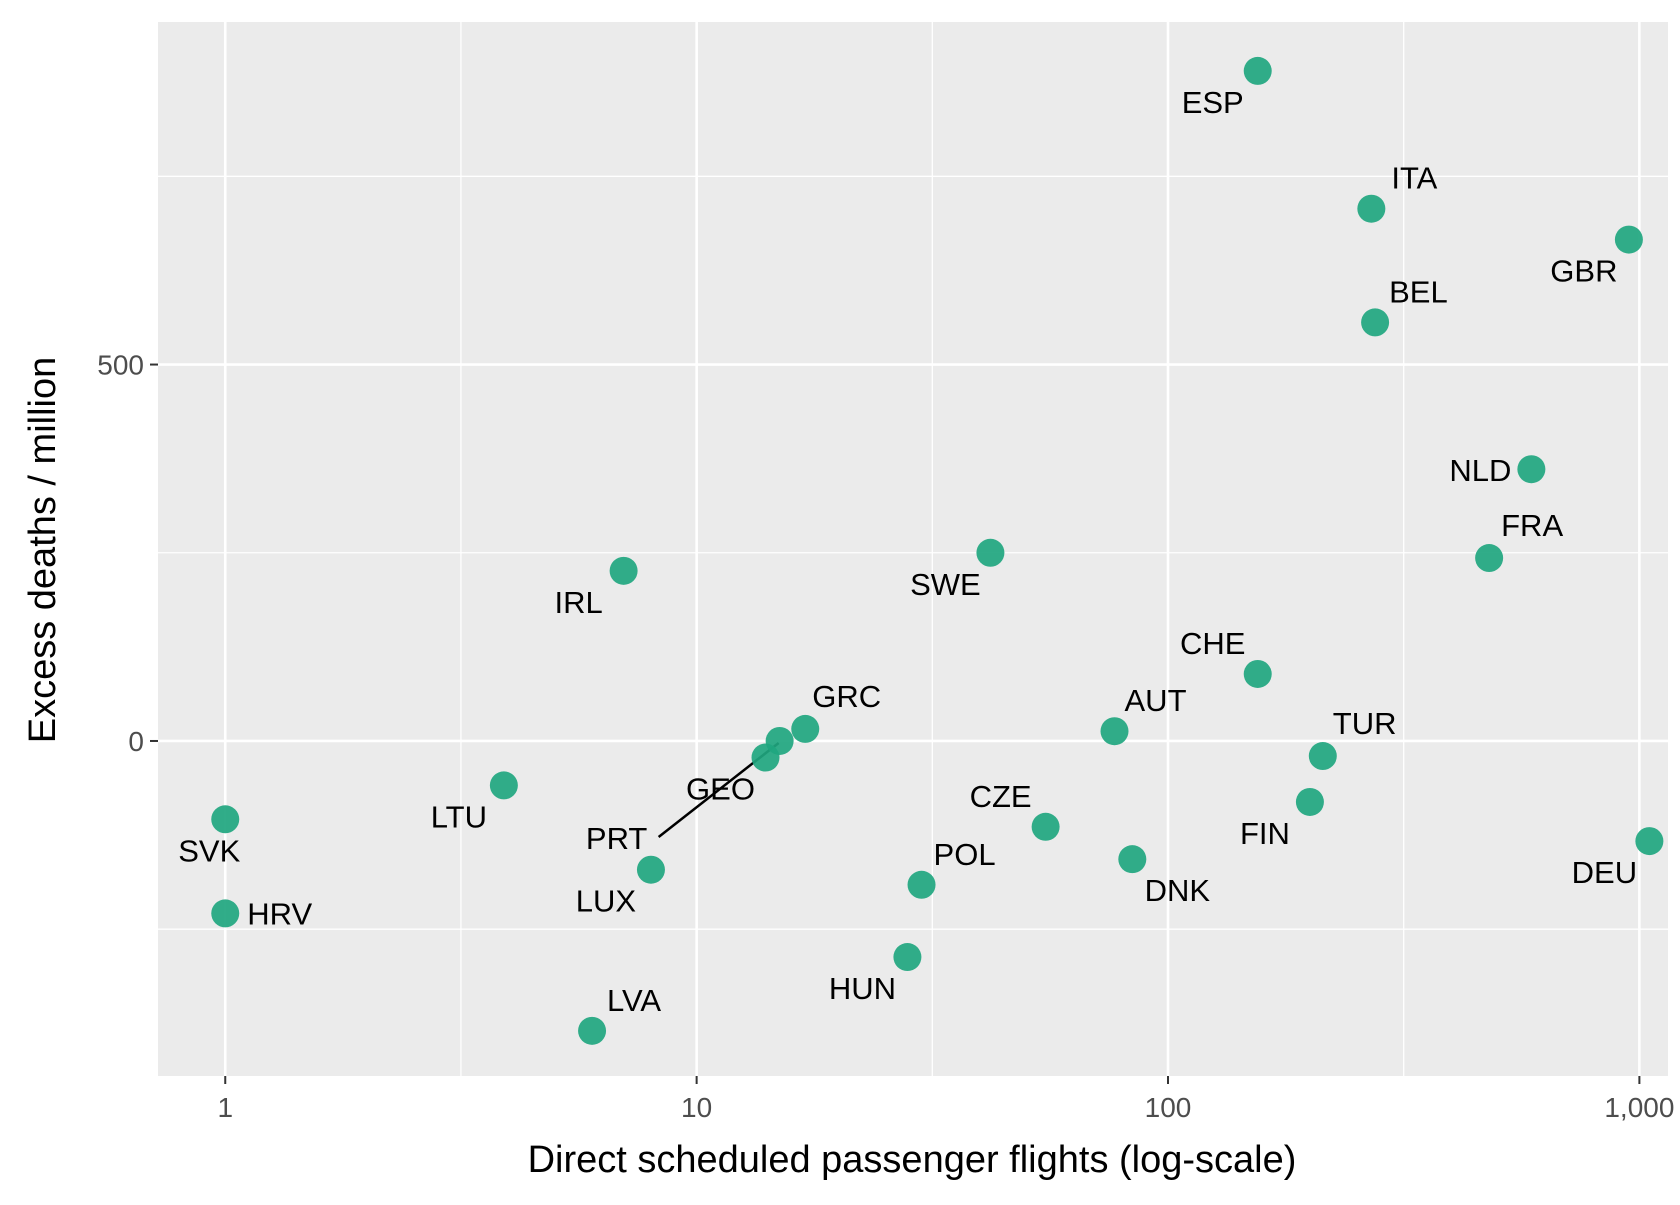  Describe the element at coordinates (578, 602) in the screenshot. I see `point-label-irl: IRL` at that location.